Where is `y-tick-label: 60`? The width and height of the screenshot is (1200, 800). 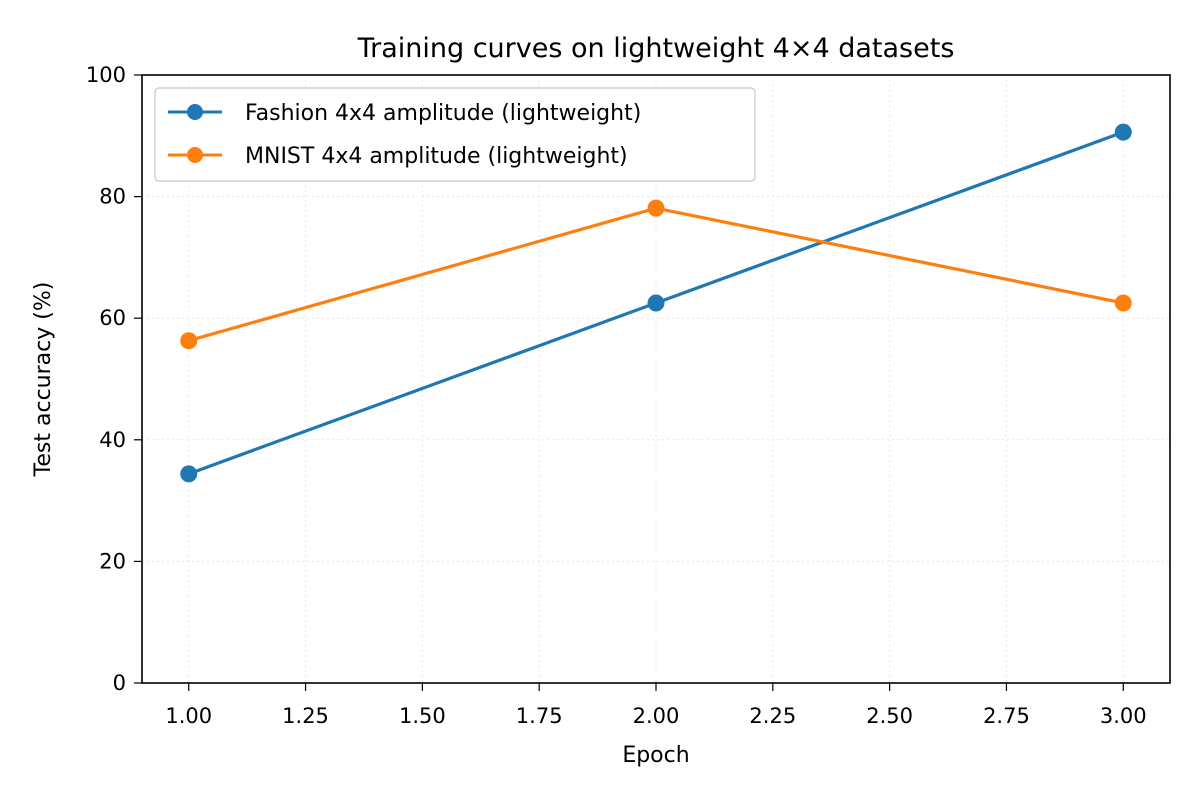 y-tick-label: 60 is located at coordinates (112, 318).